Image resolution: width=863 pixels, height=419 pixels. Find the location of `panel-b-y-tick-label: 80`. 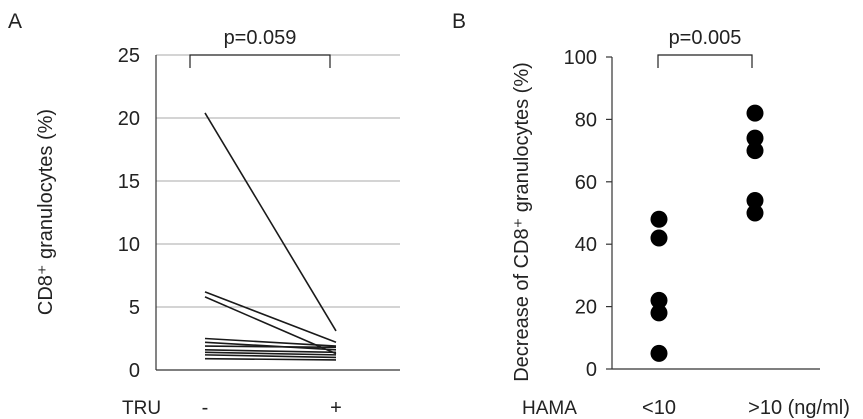

panel-b-y-tick-label: 80 is located at coordinates (586, 120).